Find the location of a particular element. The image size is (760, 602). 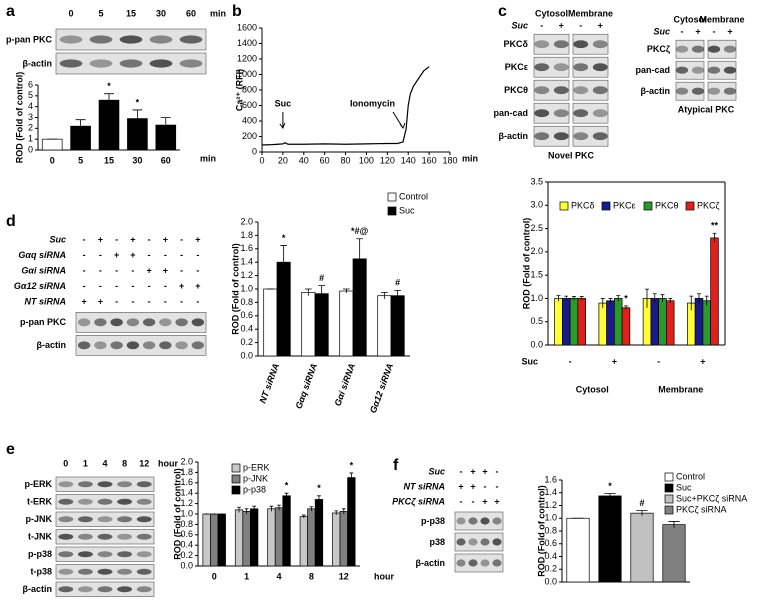

x-tick-label: 12 is located at coordinates (344, 576).